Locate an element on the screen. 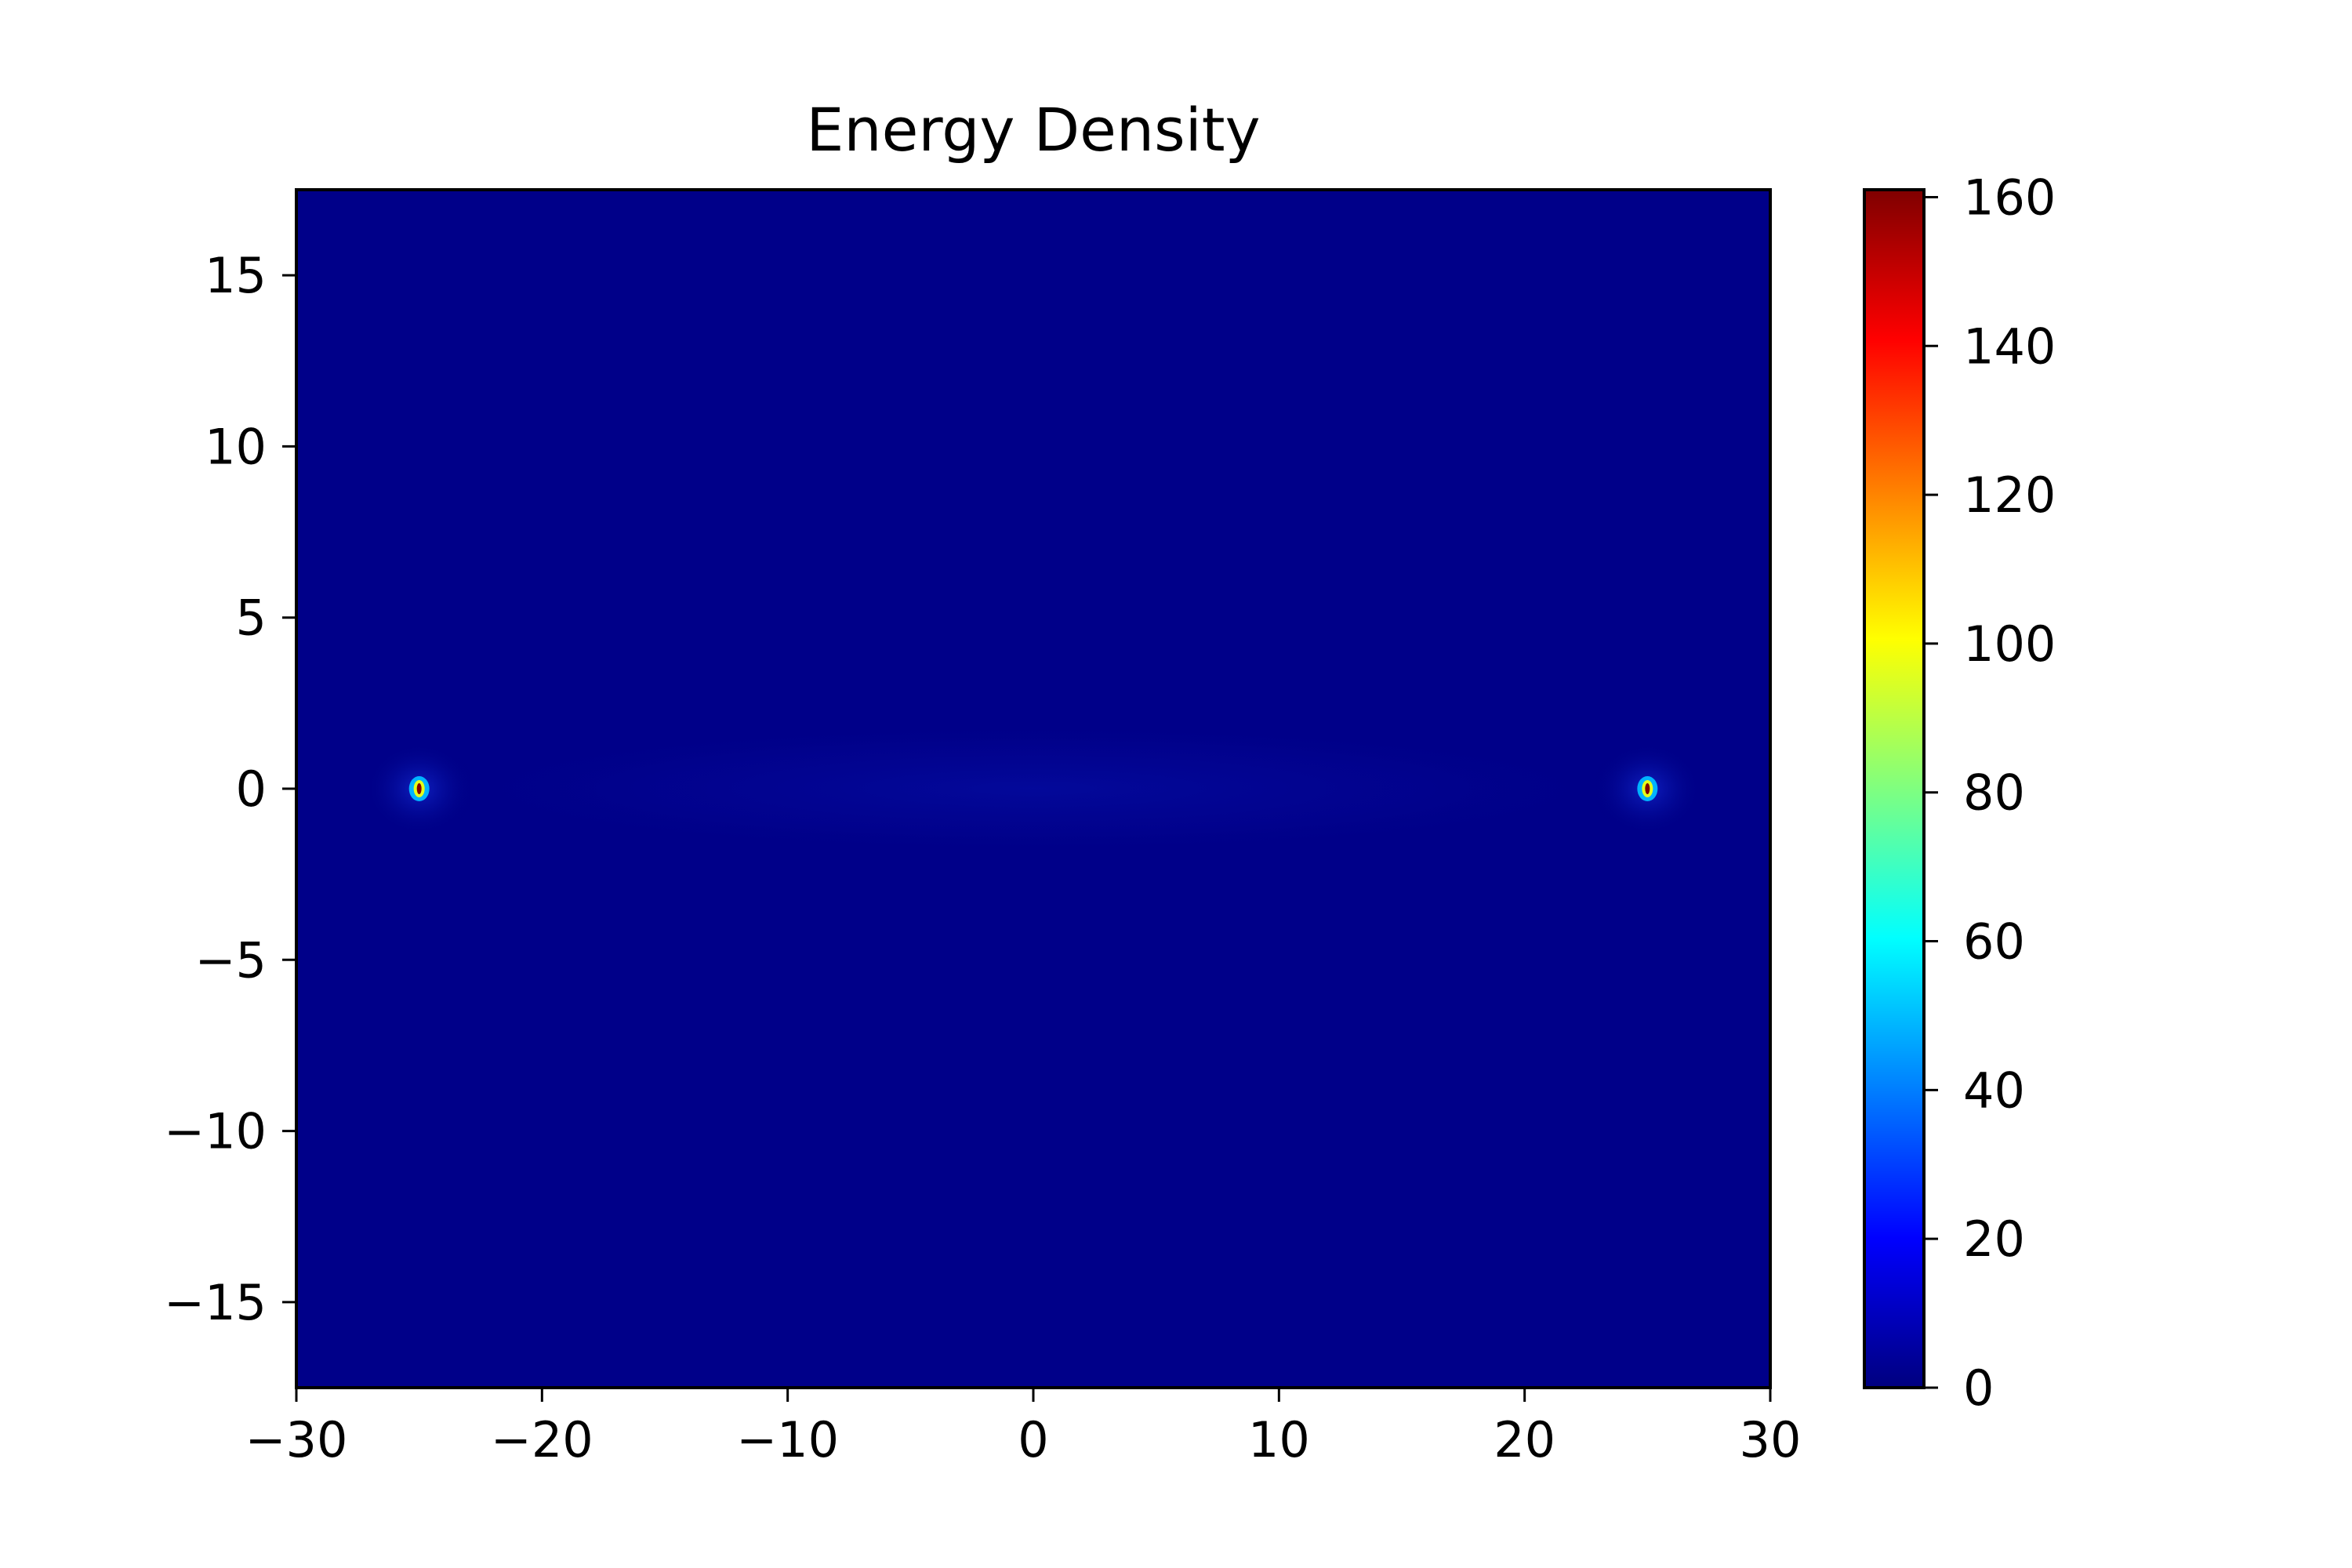 The height and width of the screenshot is (1568, 2352). colorbar-frame is located at coordinates (1894, 788).